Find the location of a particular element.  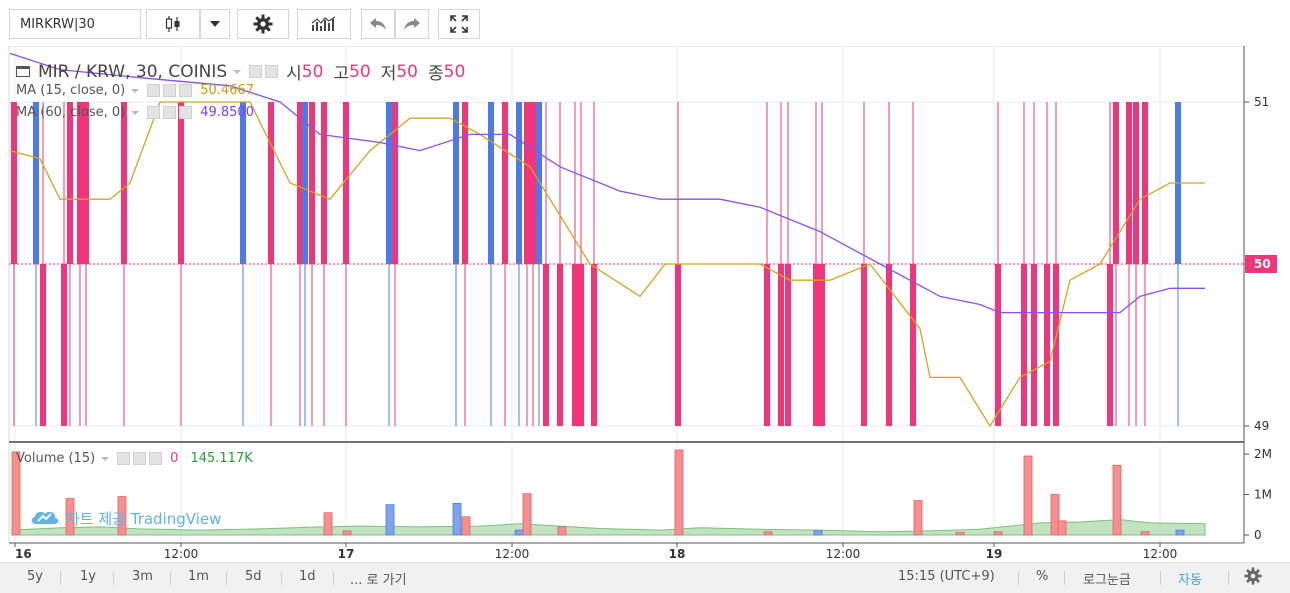

redo-button is located at coordinates (412, 24).